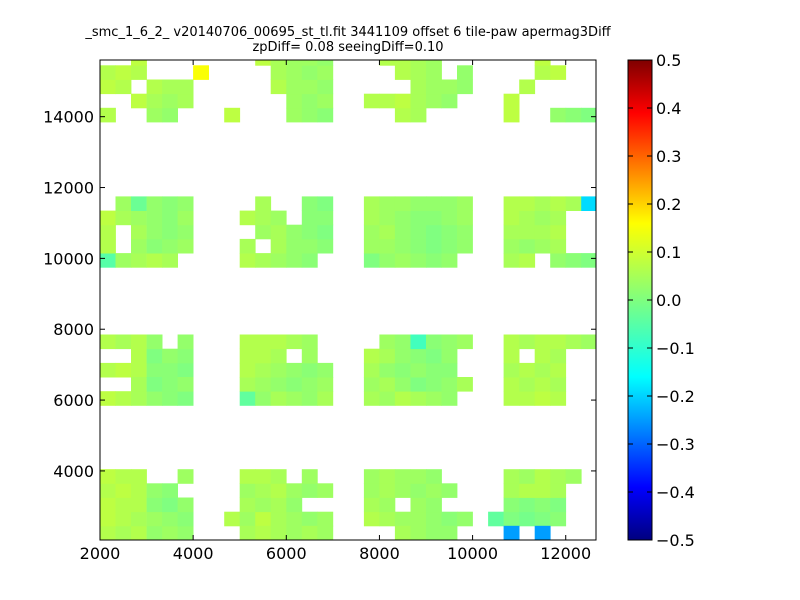  I want to click on colorbar-tick-label: −0.5, so click(675, 540).